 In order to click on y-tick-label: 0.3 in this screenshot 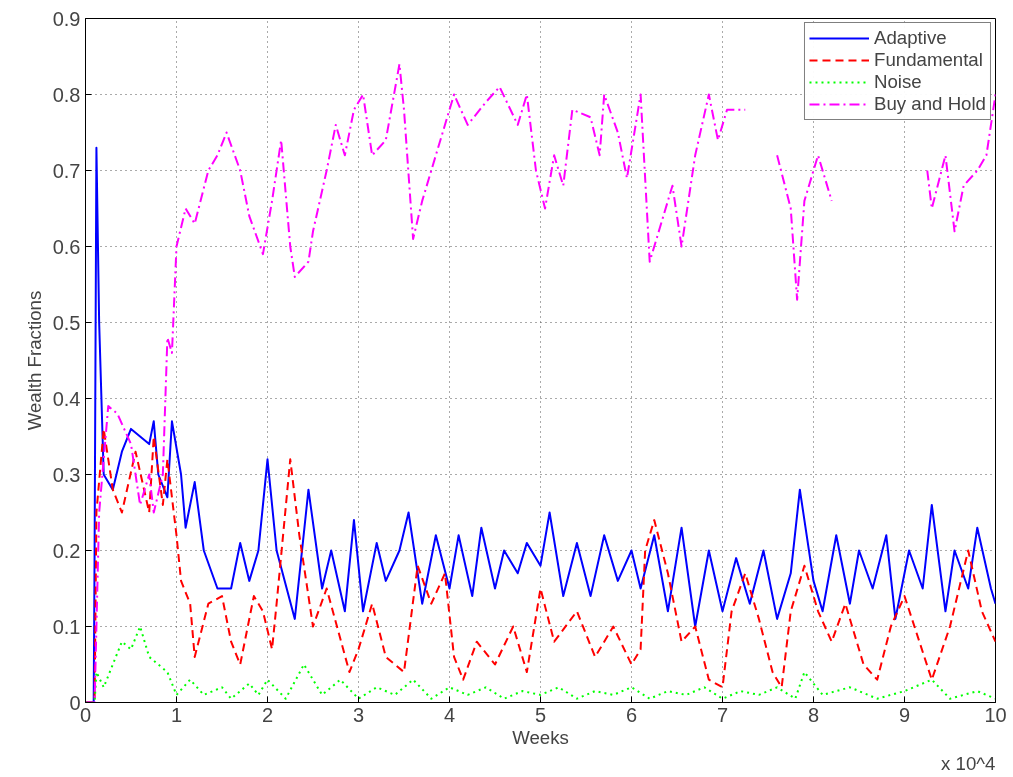, I will do `click(66, 474)`.